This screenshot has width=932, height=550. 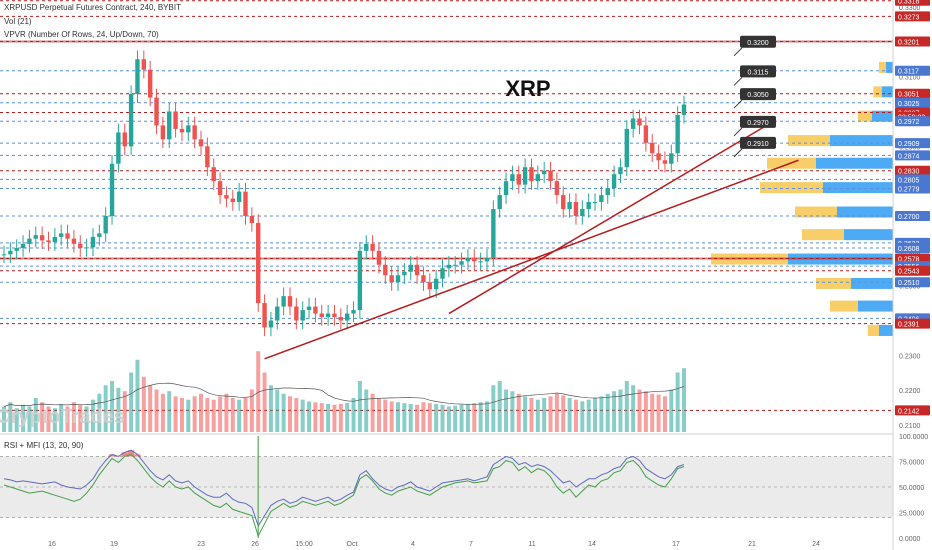 What do you see at coordinates (344, 495) in the screenshot?
I see `mfi-line` at bounding box center [344, 495].